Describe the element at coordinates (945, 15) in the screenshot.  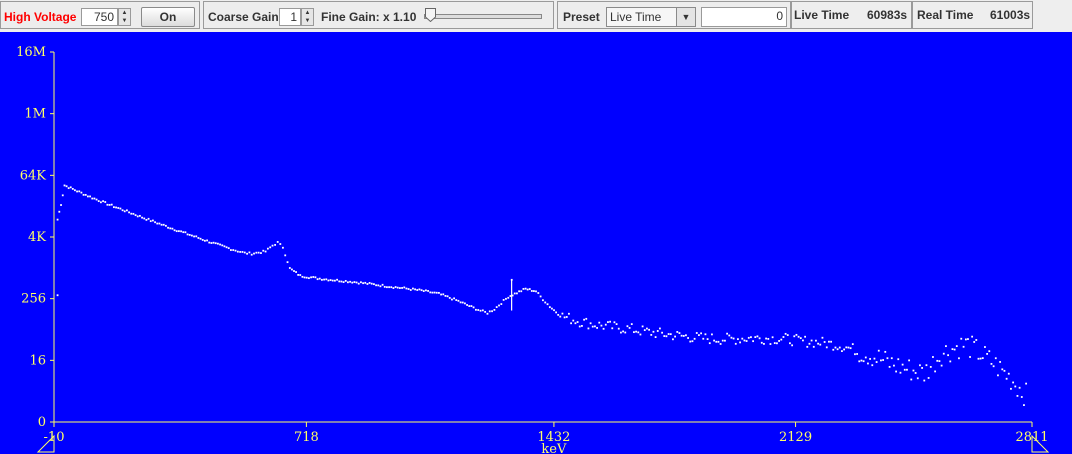
I see `real-time-label: Real Time` at that location.